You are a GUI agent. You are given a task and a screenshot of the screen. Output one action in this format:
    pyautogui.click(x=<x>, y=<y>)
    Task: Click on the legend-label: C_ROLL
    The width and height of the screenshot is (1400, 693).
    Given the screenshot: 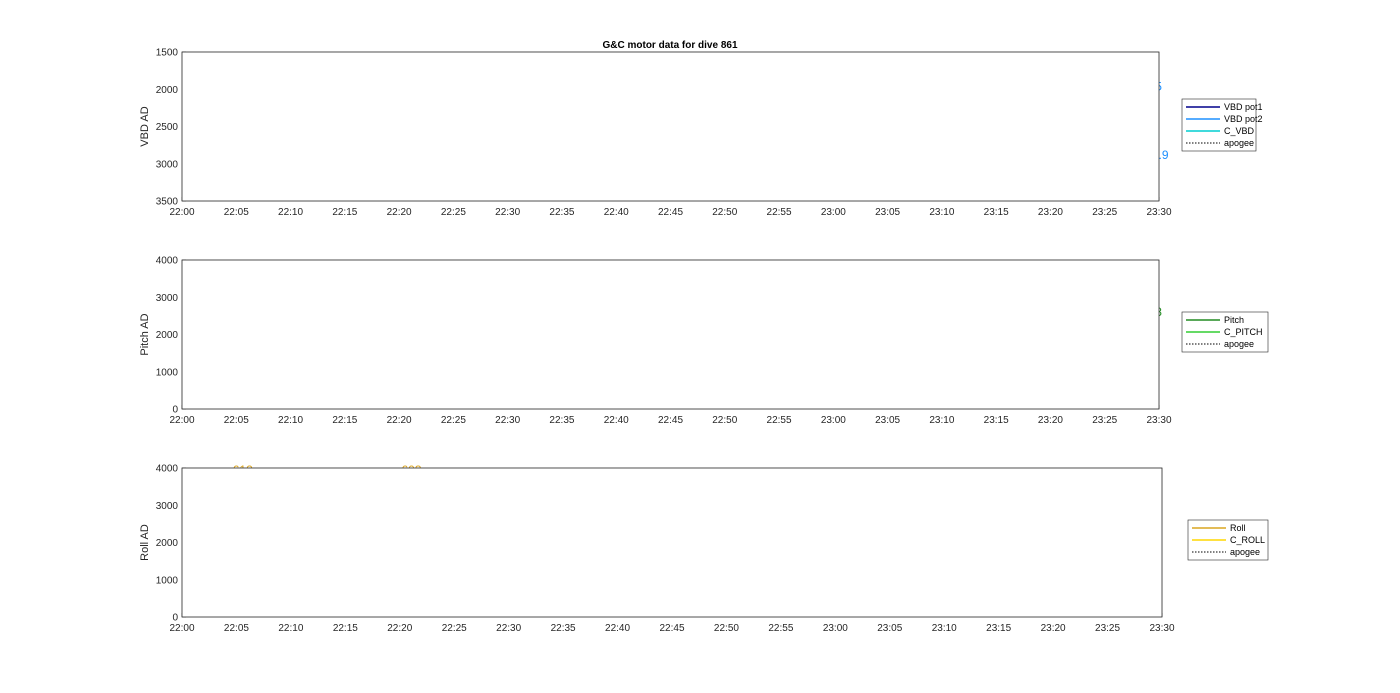 What is the action you would take?
    pyautogui.click(x=1247, y=540)
    